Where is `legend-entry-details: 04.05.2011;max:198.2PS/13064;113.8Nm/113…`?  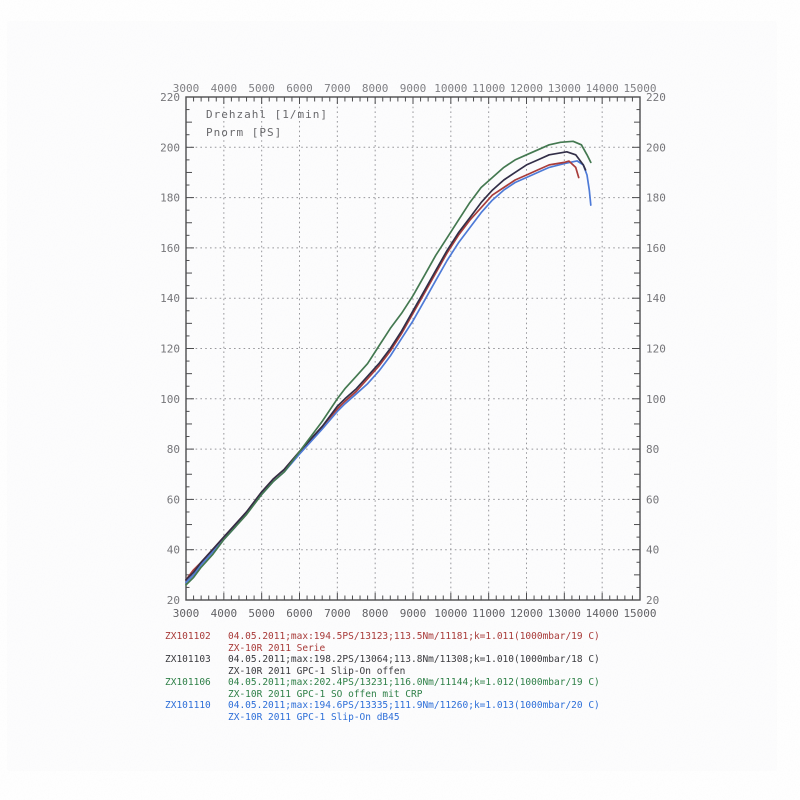 legend-entry-details: 04.05.2011;max:198.2PS/13064;113.8Nm/113… is located at coordinates (414, 659).